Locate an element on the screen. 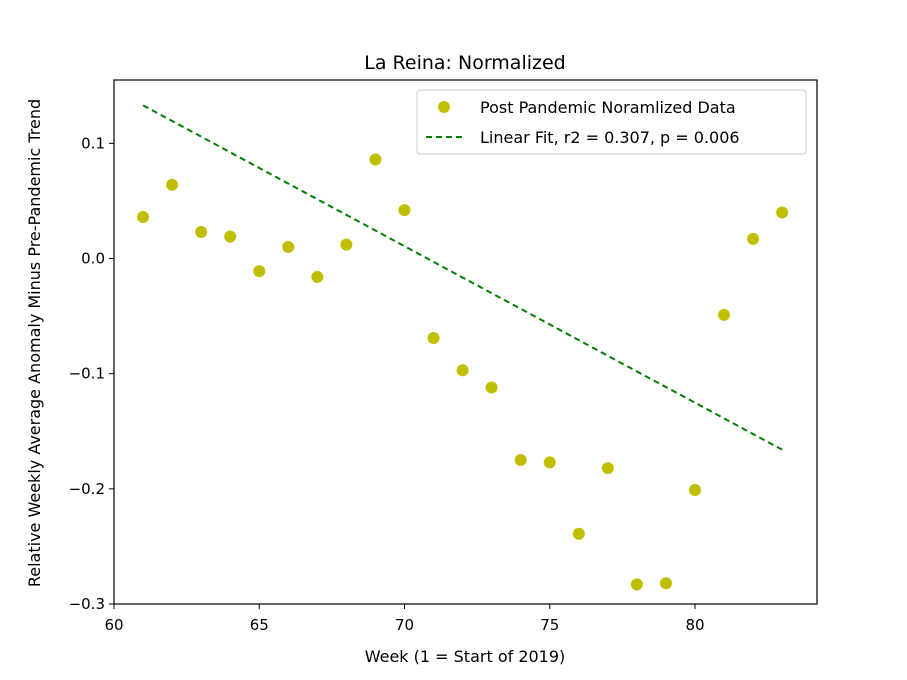 This screenshot has height=680, width=907. y-tick-label: −0.3 is located at coordinates (87, 604).